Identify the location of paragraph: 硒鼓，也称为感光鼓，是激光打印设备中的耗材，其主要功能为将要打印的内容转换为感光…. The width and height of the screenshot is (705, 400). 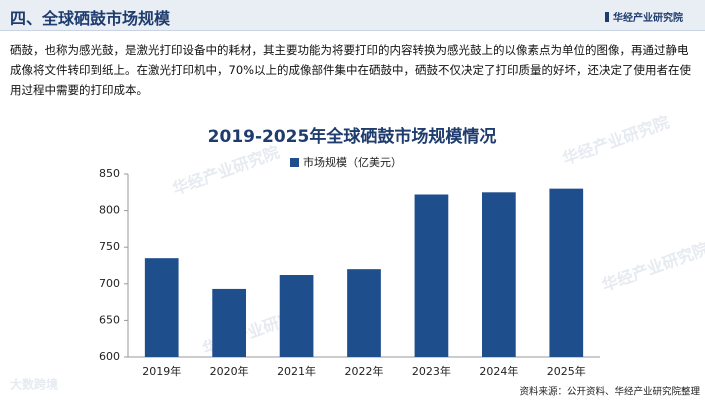
(351, 70).